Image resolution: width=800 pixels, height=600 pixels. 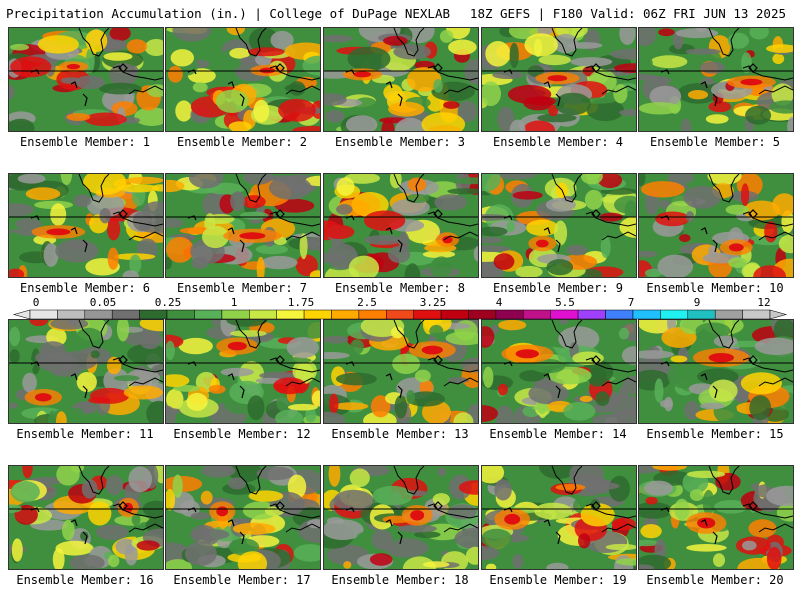 What do you see at coordinates (400, 288) in the screenshot?
I see `ensemble-member-label: Ensemble Member: 8` at bounding box center [400, 288].